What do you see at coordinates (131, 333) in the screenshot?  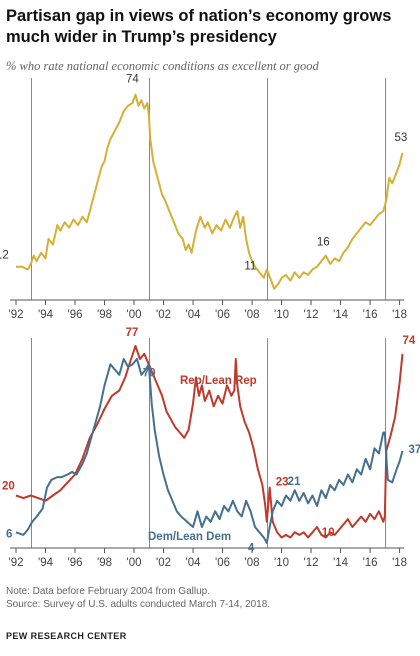 I see `data-label: 77` at bounding box center [131, 333].